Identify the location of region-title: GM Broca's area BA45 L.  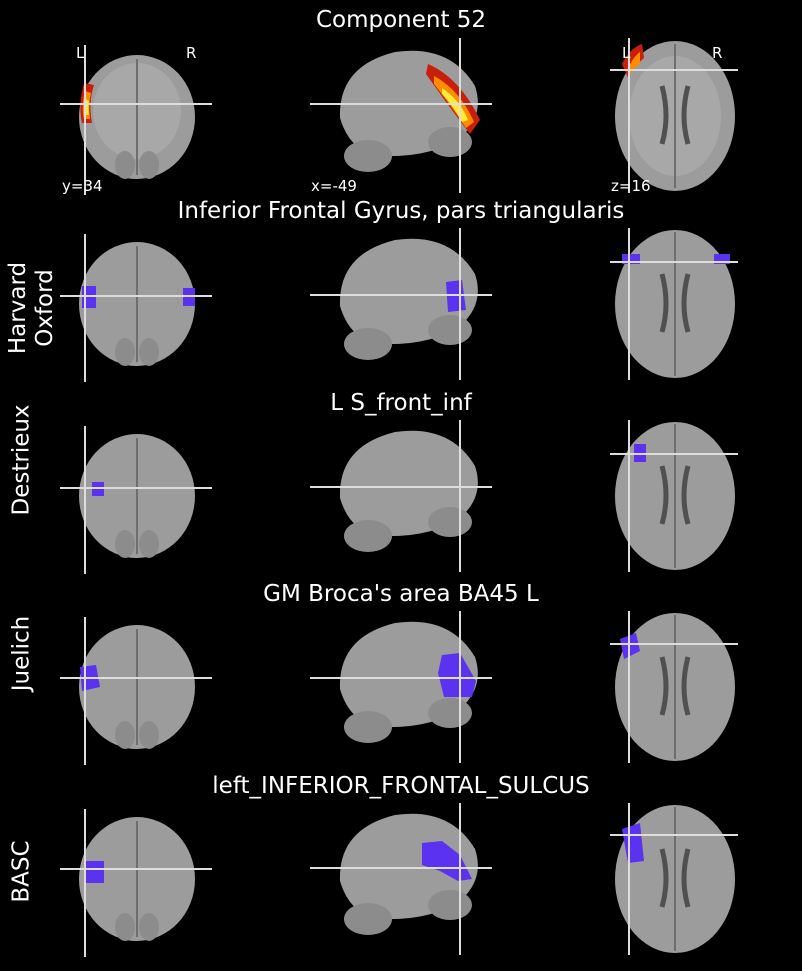
(401, 594).